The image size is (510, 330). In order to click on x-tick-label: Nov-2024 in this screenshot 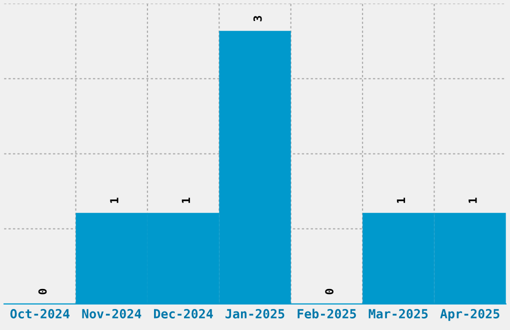, I will do `click(112, 313)`.